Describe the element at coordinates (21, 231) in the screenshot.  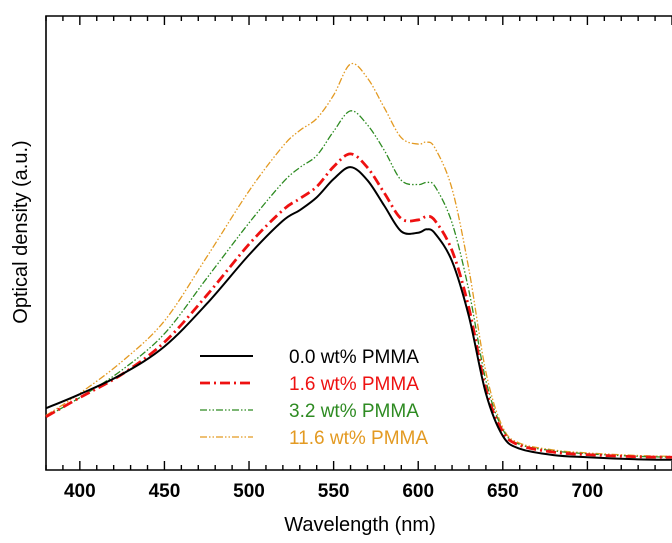
I see `y-axis-title: Optical density (a.u.)` at that location.